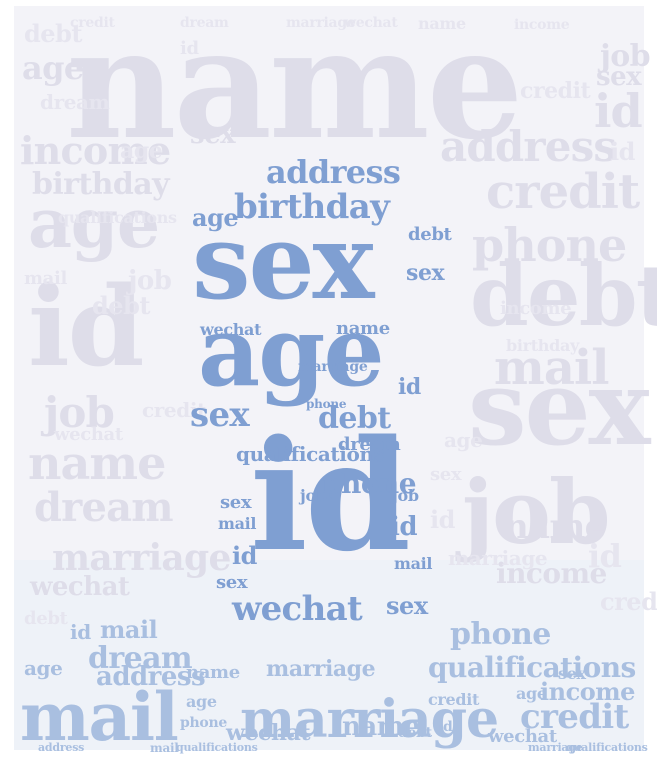  Describe the element at coordinates (622, 151) in the screenshot. I see `word-id-right-edge2: id` at that location.